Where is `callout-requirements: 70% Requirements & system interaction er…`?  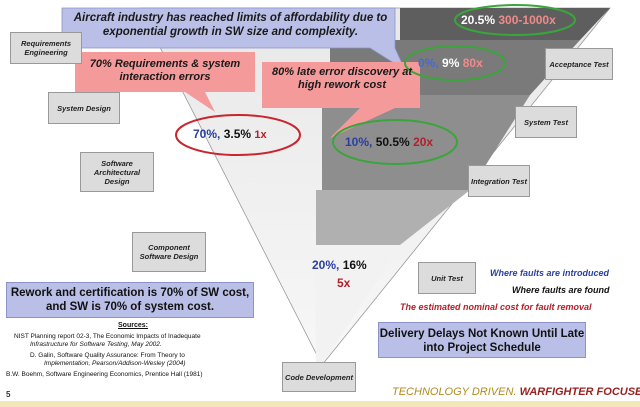
callout-requirements: 70% Requirements & system interaction er… is located at coordinates (165, 70).